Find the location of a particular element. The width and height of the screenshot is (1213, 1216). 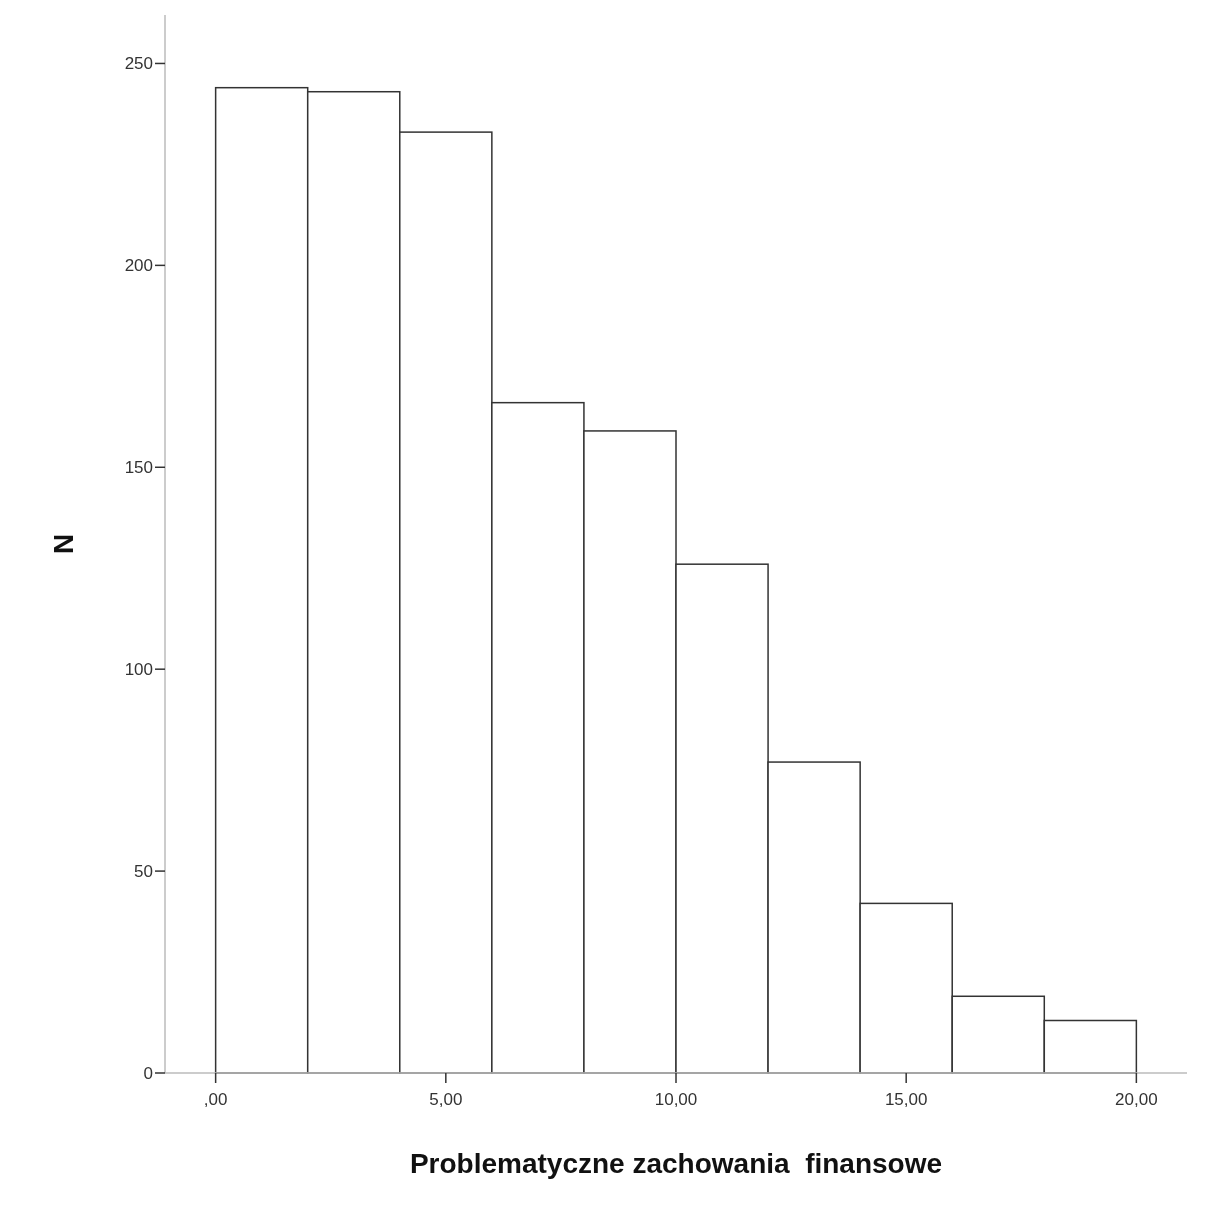

x-tick-label: 20,00 is located at coordinates (1136, 1099).